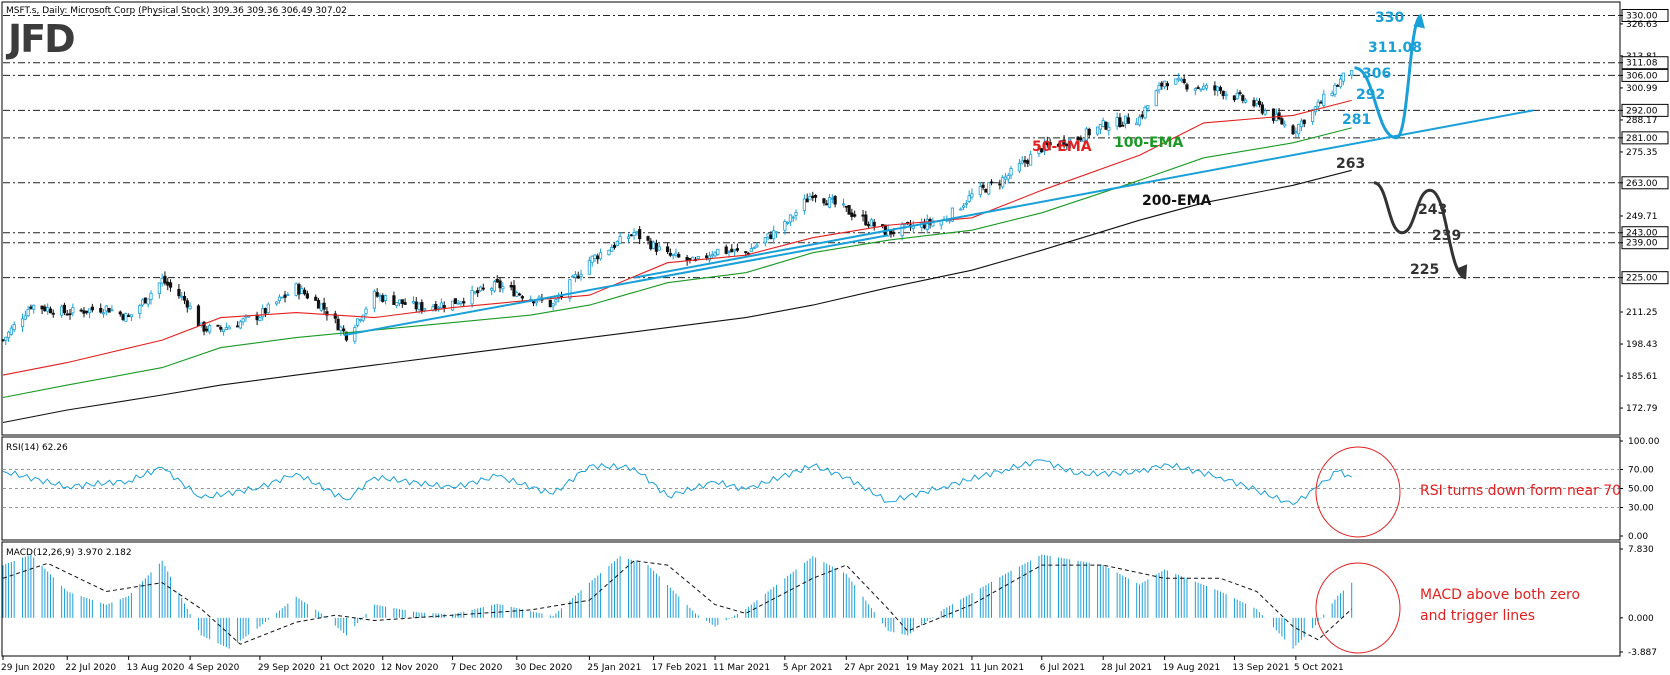 The height and width of the screenshot is (675, 1670). Describe the element at coordinates (677, 602) in the screenshot. I see `macd-signal-path` at that location.